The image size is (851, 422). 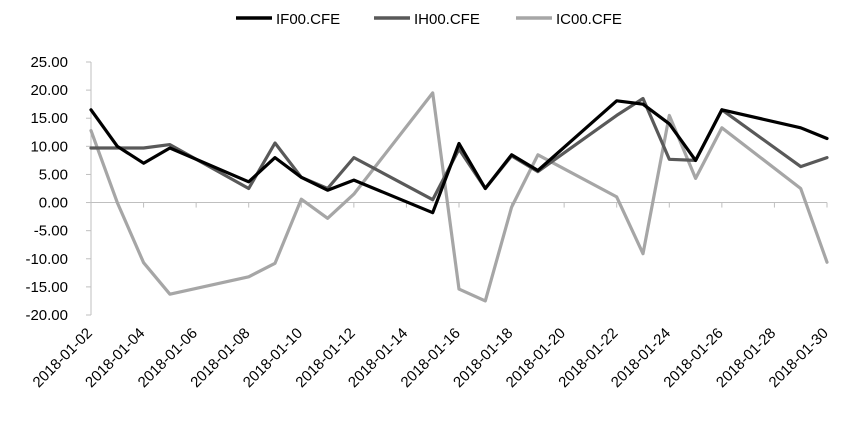 What do you see at coordinates (53, 174) in the screenshot?
I see `y-tick-label: 5.00` at bounding box center [53, 174].